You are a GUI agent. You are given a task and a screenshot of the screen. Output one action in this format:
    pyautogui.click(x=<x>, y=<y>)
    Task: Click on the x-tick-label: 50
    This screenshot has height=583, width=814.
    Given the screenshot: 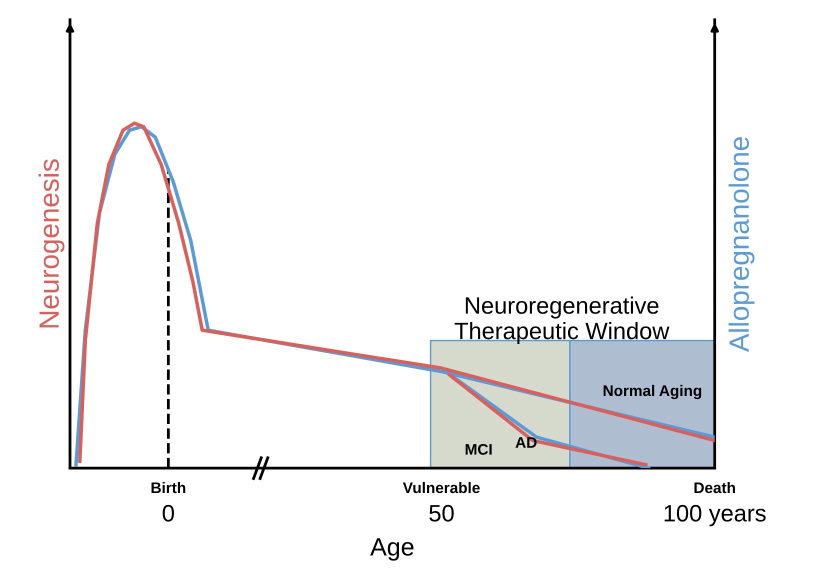 What is the action you would take?
    pyautogui.click(x=441, y=513)
    